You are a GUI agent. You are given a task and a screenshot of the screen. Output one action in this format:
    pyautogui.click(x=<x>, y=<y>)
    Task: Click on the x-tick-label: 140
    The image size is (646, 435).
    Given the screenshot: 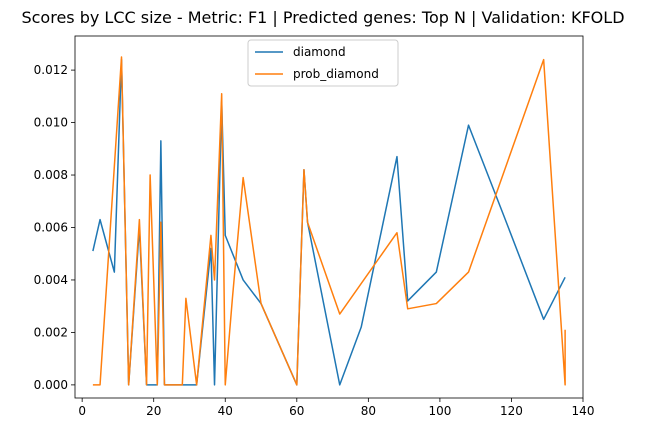 What is the action you would take?
    pyautogui.click(x=583, y=411)
    